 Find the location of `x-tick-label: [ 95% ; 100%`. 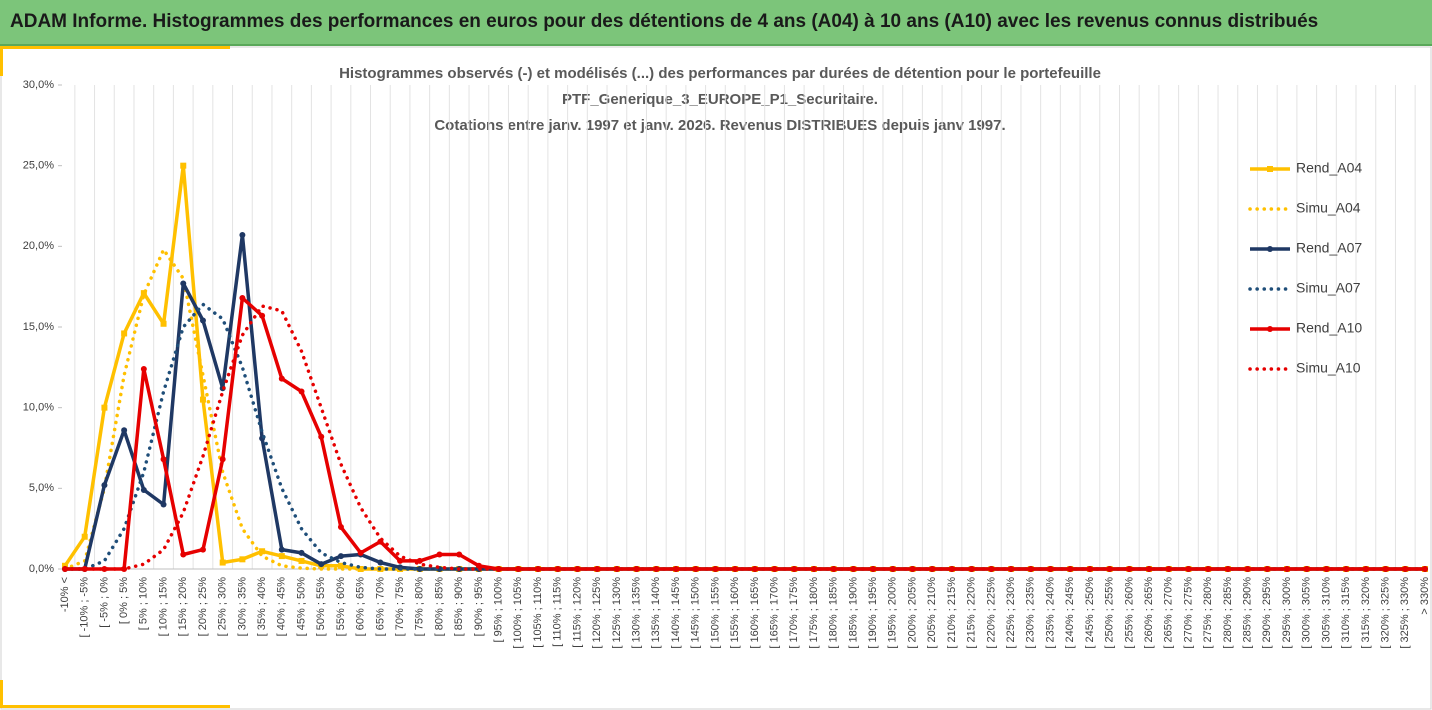

x-tick-label: [ 95% ; 100% is located at coordinates (499, 610).